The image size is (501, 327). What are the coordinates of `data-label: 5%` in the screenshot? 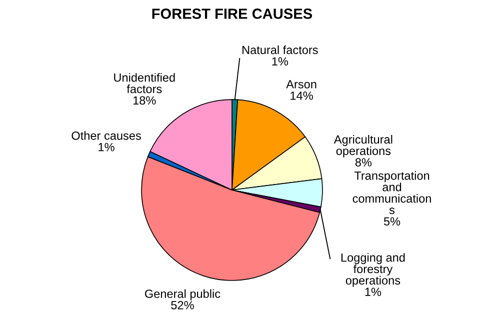 It's located at (392, 221).